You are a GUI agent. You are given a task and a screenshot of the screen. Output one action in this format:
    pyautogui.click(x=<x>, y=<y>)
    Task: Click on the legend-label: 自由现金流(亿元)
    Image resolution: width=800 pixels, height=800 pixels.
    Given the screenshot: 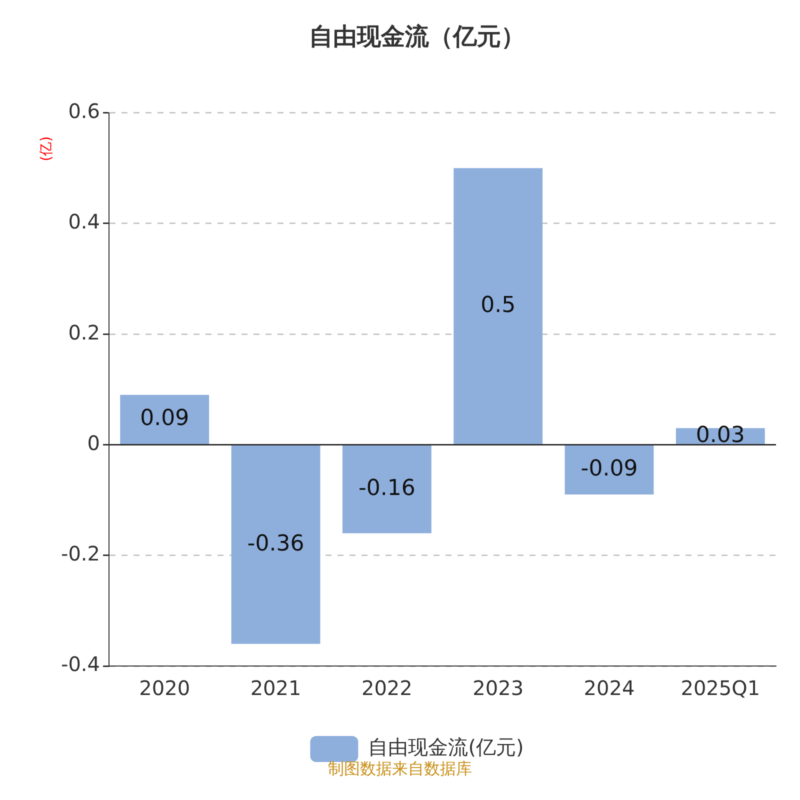 What is the action you would take?
    pyautogui.click(x=446, y=747)
    